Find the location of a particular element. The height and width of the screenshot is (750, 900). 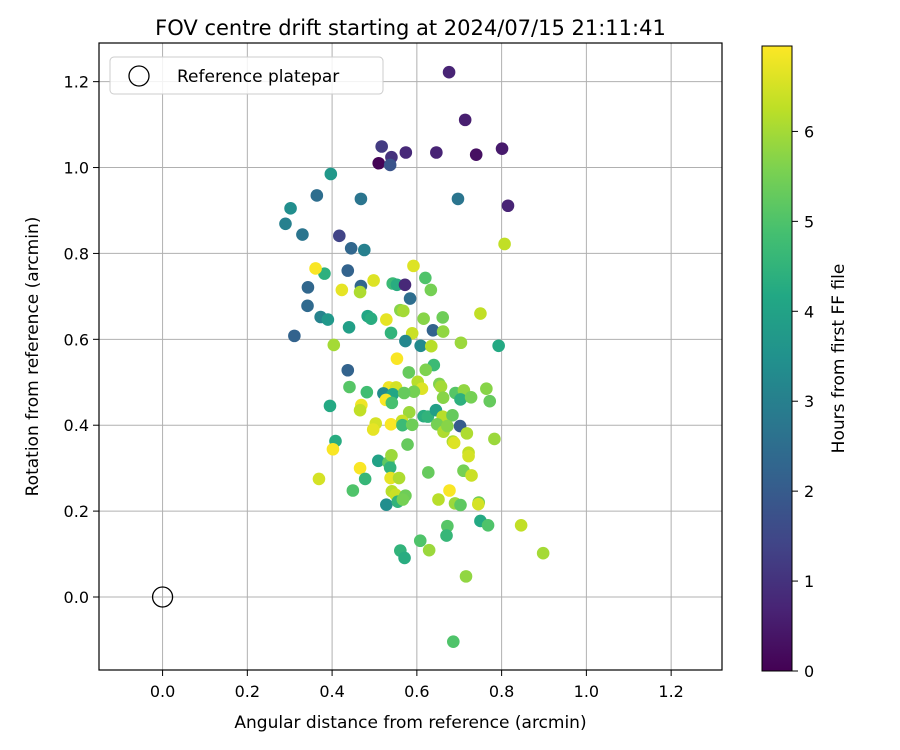

x-tick-label: 0.0 is located at coordinates (162, 691).